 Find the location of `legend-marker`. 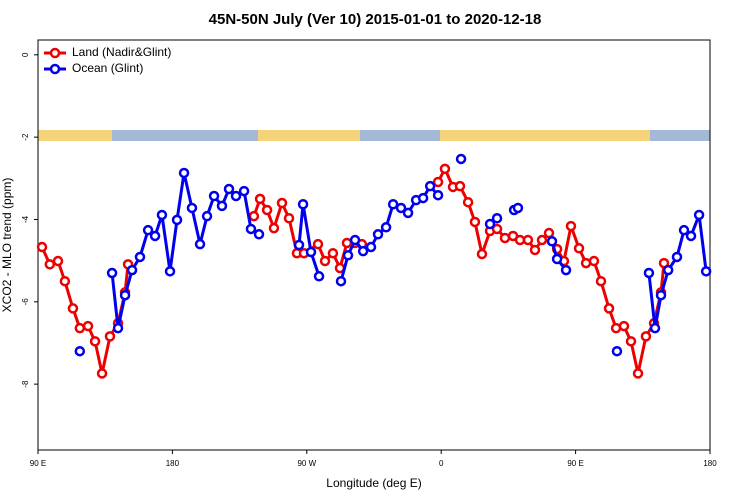

legend-marker is located at coordinates (55, 69).